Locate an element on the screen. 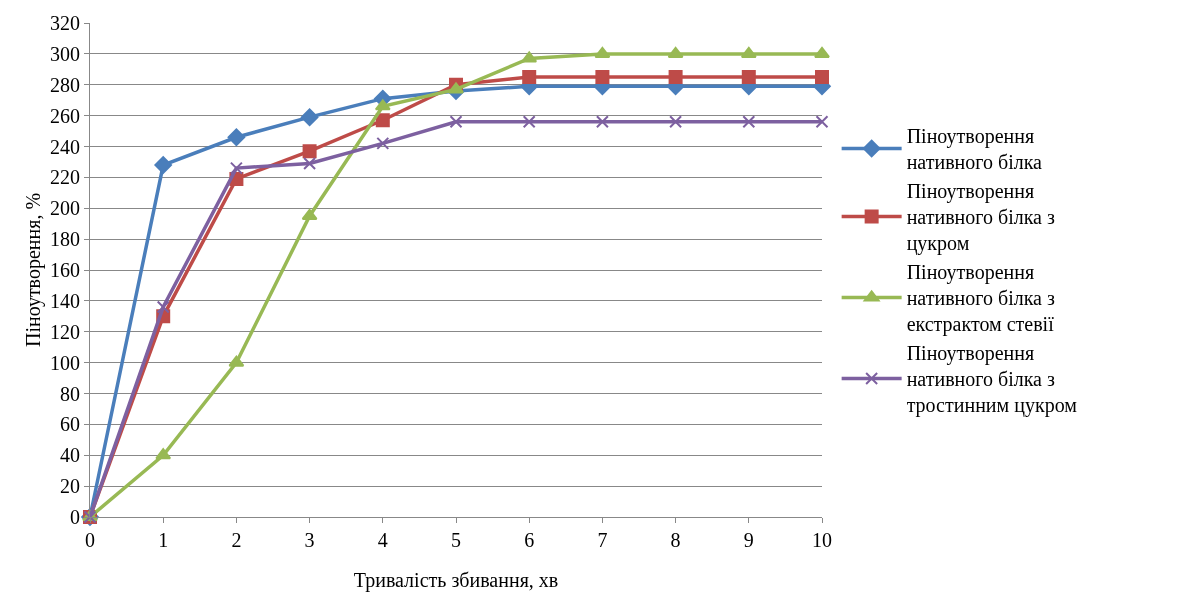 The image size is (1177, 597). y-tick-label: 140 is located at coordinates (65, 300).